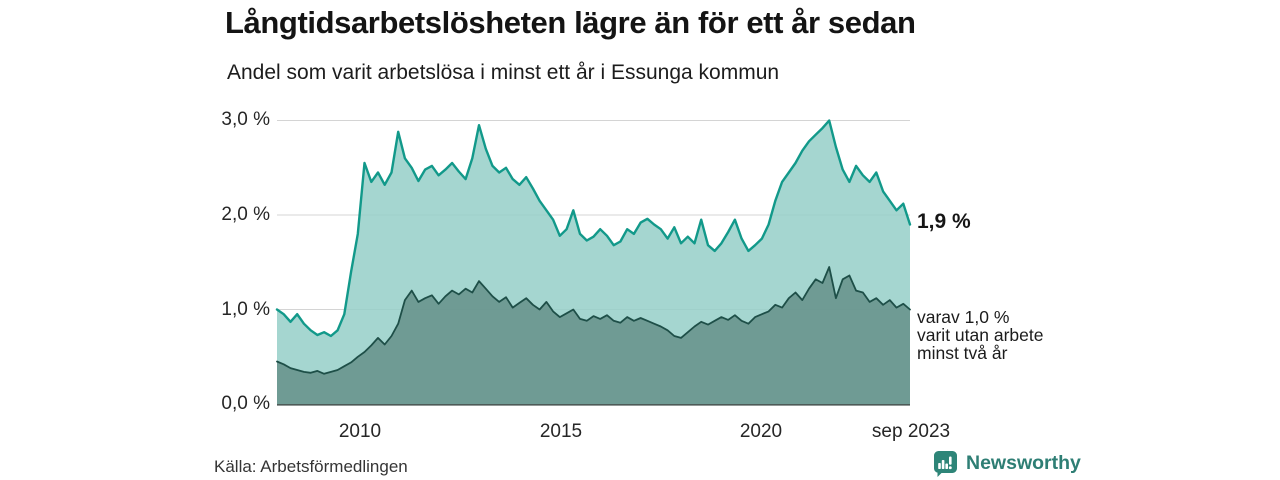 Image resolution: width=1280 pixels, height=480 pixels. What do you see at coordinates (245, 403) in the screenshot?
I see `y-axis-tick-label-0: 0,0 %` at bounding box center [245, 403].